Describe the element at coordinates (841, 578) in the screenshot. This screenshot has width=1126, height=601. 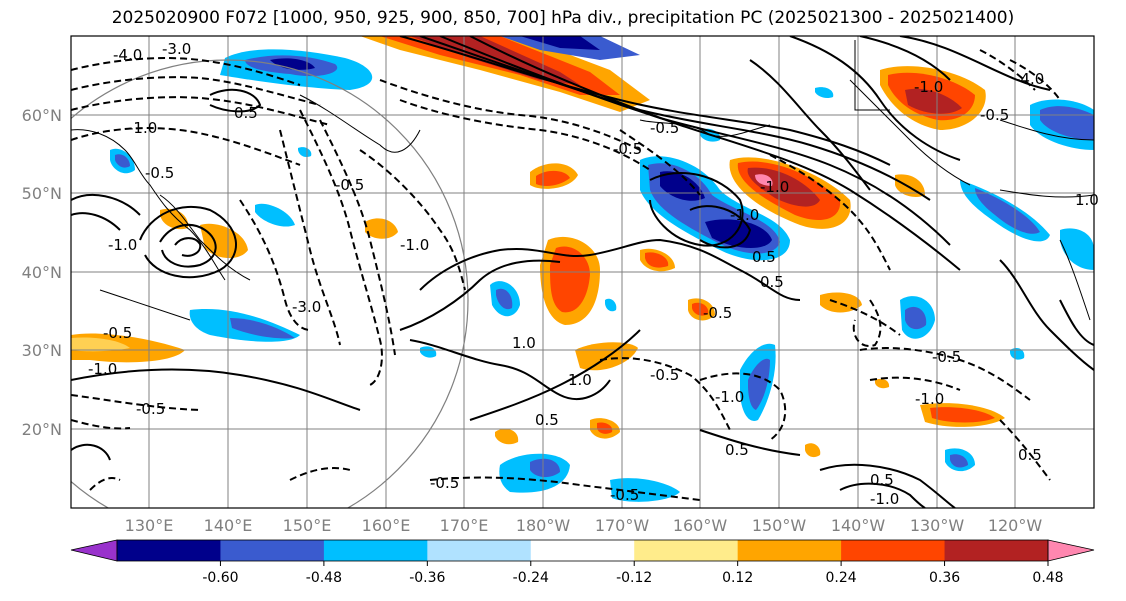
I see `colorbar-tick-label: 0.24` at that location.